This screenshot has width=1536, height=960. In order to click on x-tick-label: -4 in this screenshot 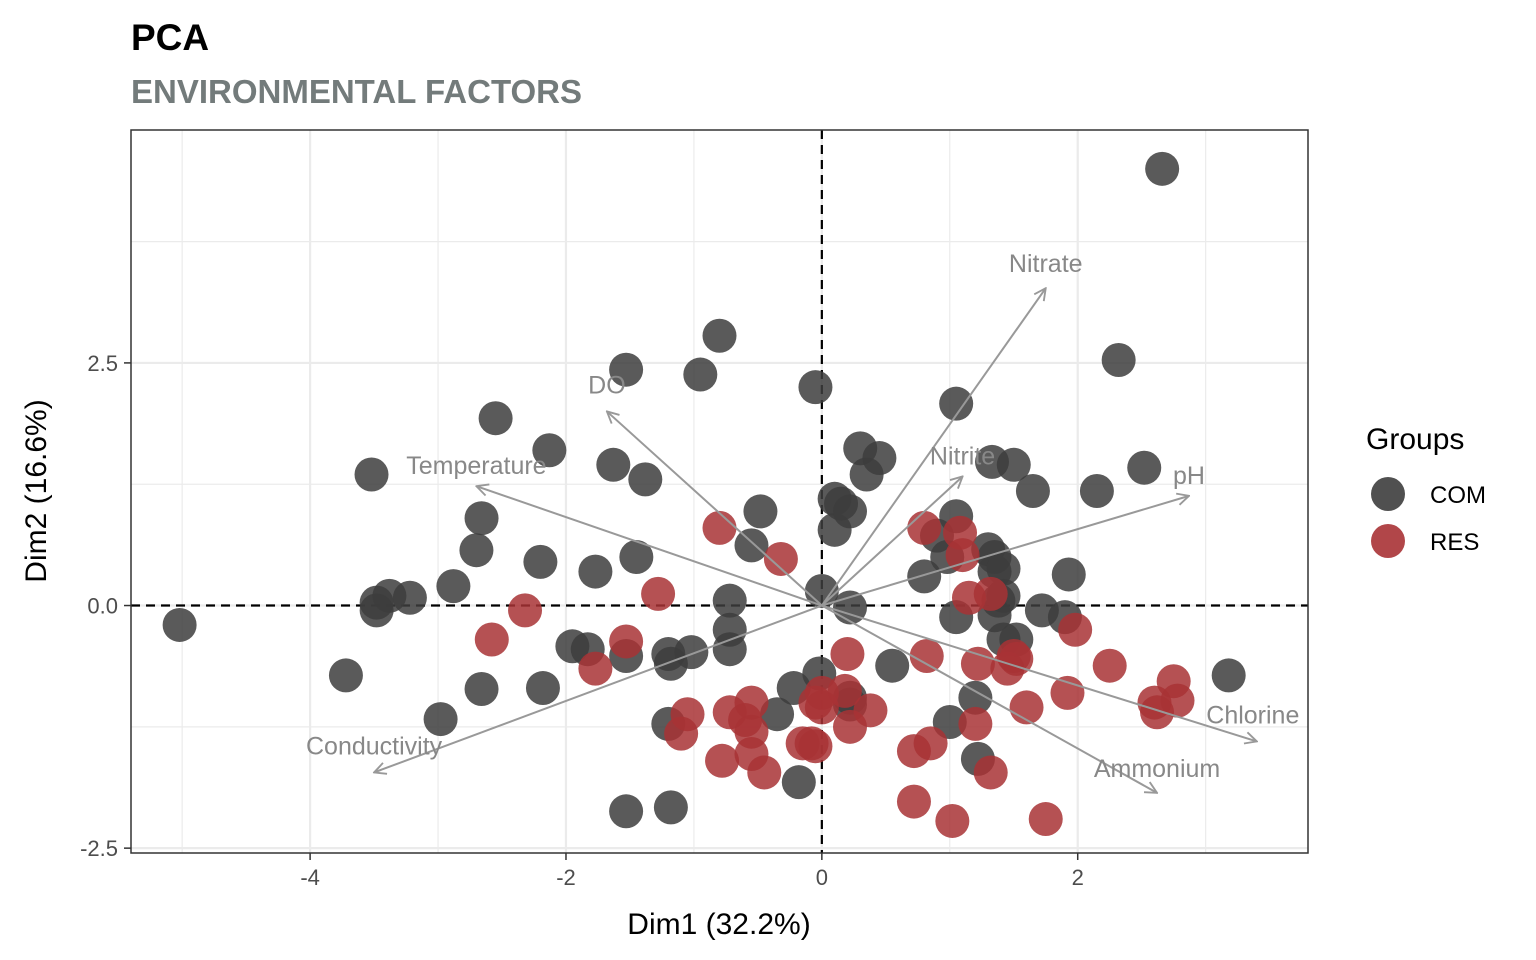, I will do `click(310, 877)`.